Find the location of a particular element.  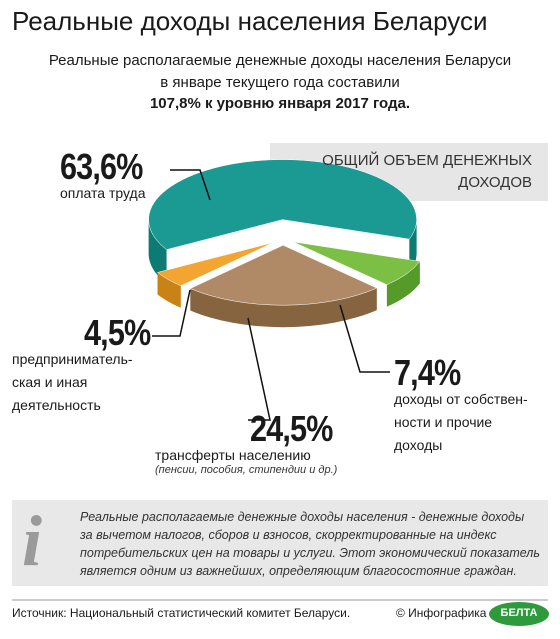

info-box is located at coordinates (280, 543).